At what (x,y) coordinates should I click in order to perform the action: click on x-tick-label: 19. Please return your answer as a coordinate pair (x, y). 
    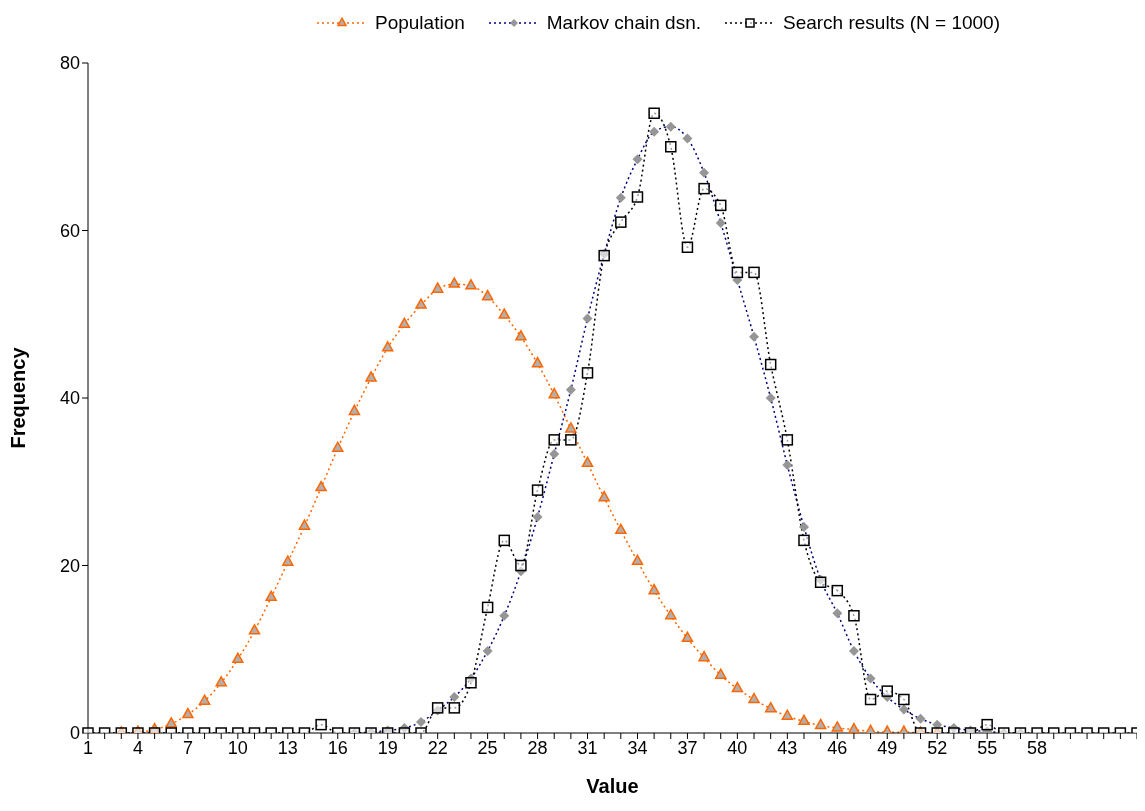
    Looking at the image, I should click on (387, 747).